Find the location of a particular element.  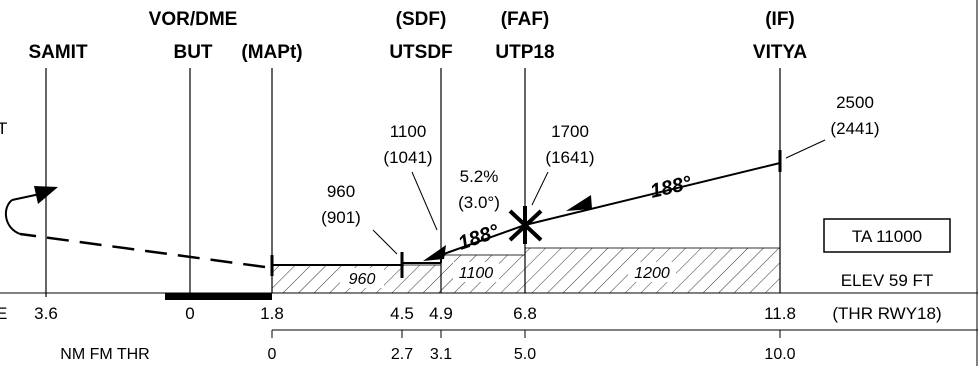

min-alt-3-label: 1200 is located at coordinates (652, 273).